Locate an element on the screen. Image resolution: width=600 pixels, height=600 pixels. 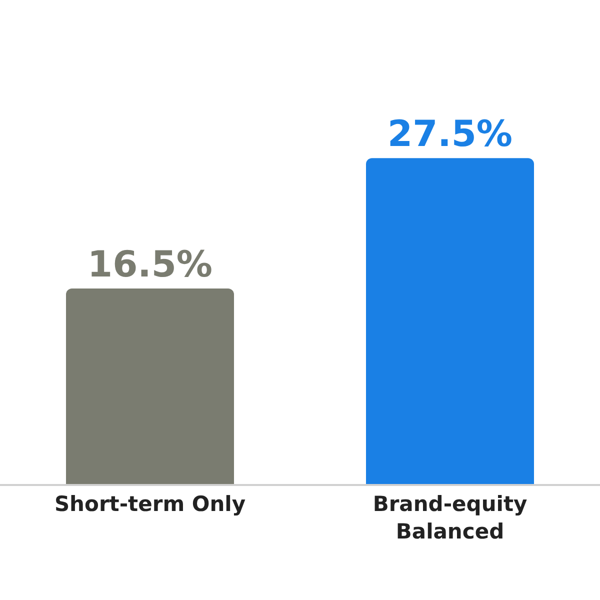
data-label: 27.5% is located at coordinates (450, 135).